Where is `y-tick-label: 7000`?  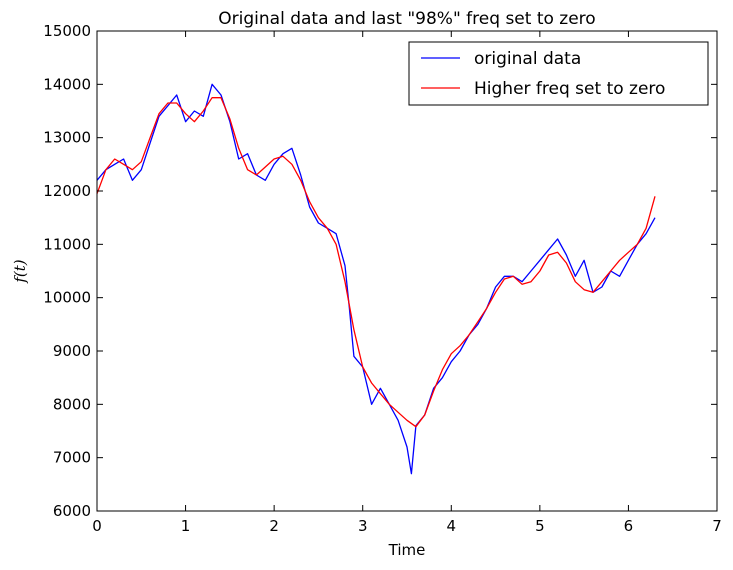 y-tick-label: 7000 is located at coordinates (72, 458).